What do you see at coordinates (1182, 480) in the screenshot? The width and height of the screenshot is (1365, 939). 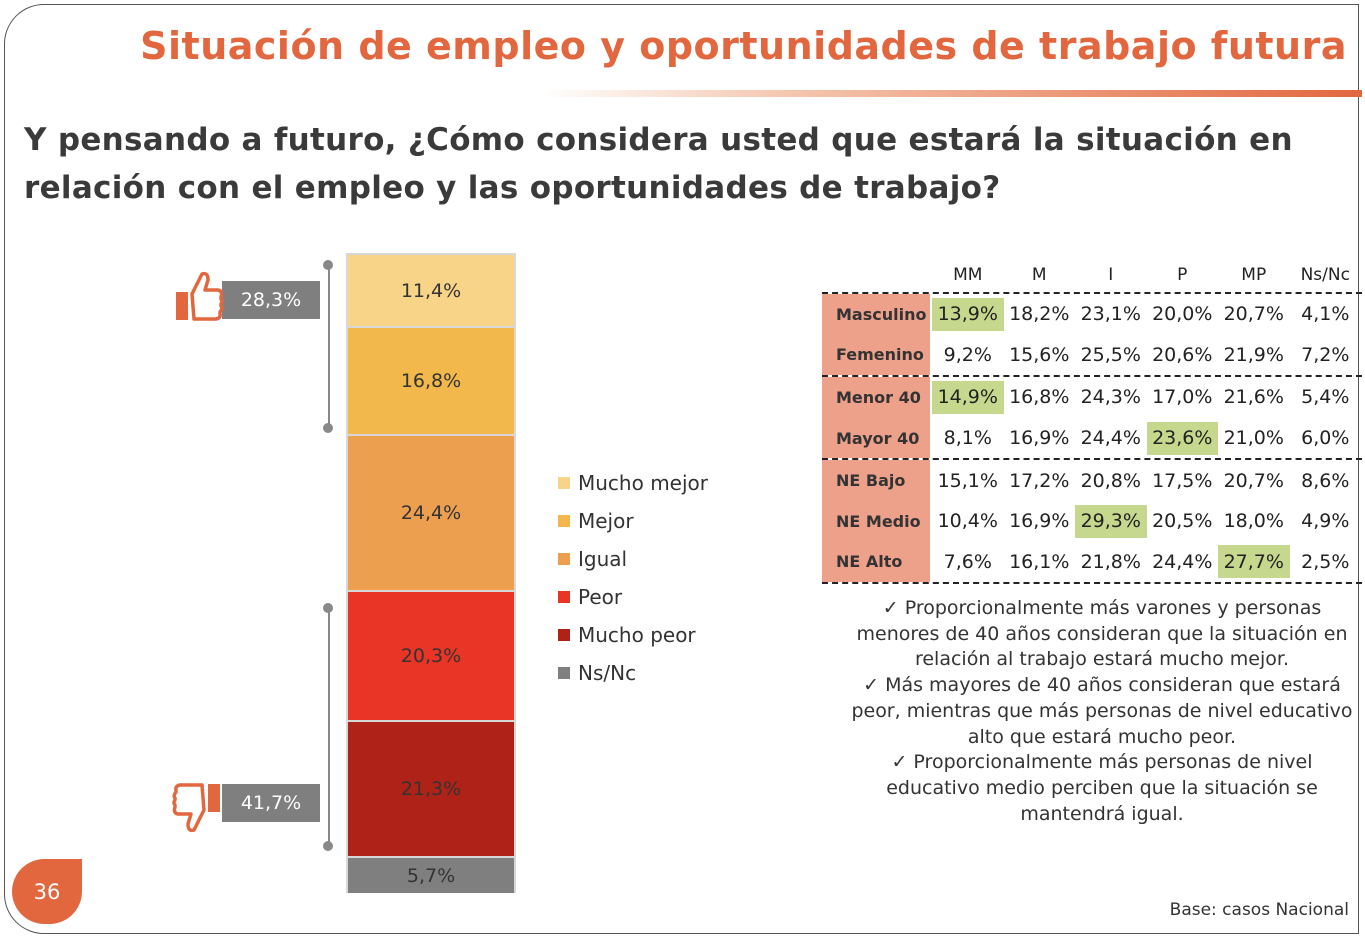 I see `table-cell: 17,5%` at bounding box center [1182, 480].